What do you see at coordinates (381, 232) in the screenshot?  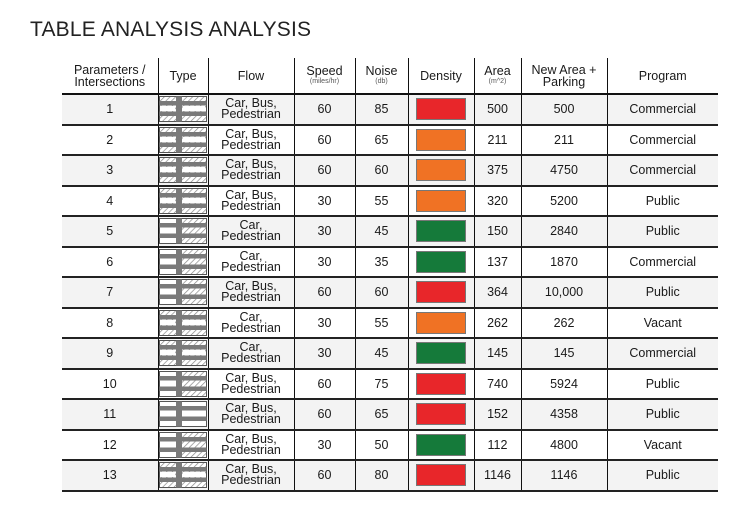 I see `noise-cell: 45` at bounding box center [381, 232].